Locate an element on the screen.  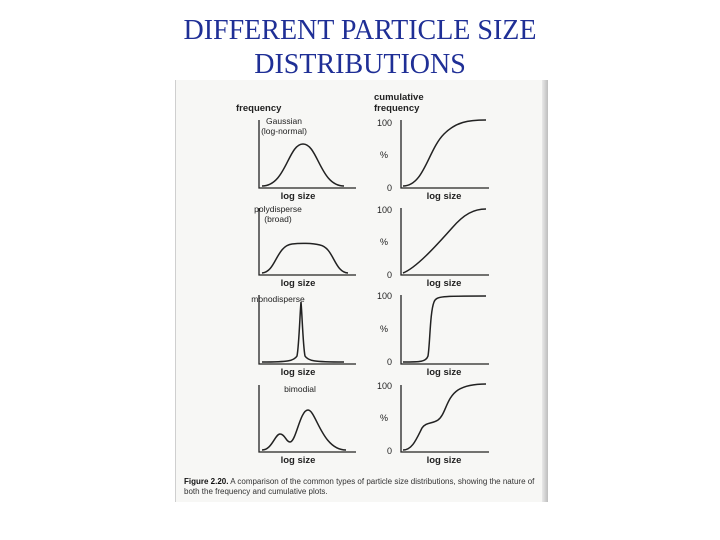
polydisperse-frequency-axes is located at coordinates (307, 242).